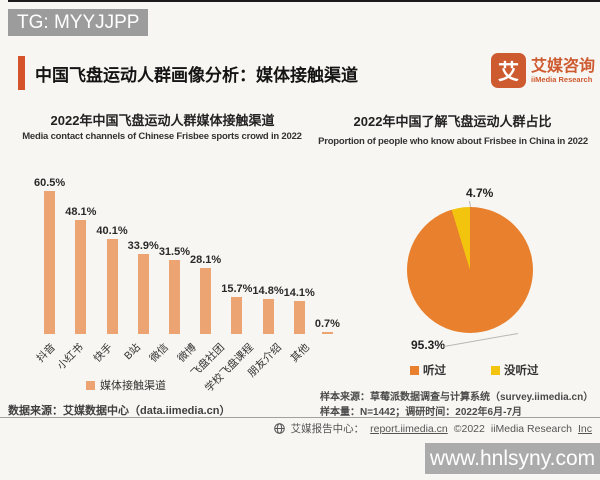  What do you see at coordinates (304, 1) in the screenshot?
I see `top-border-line` at bounding box center [304, 1].